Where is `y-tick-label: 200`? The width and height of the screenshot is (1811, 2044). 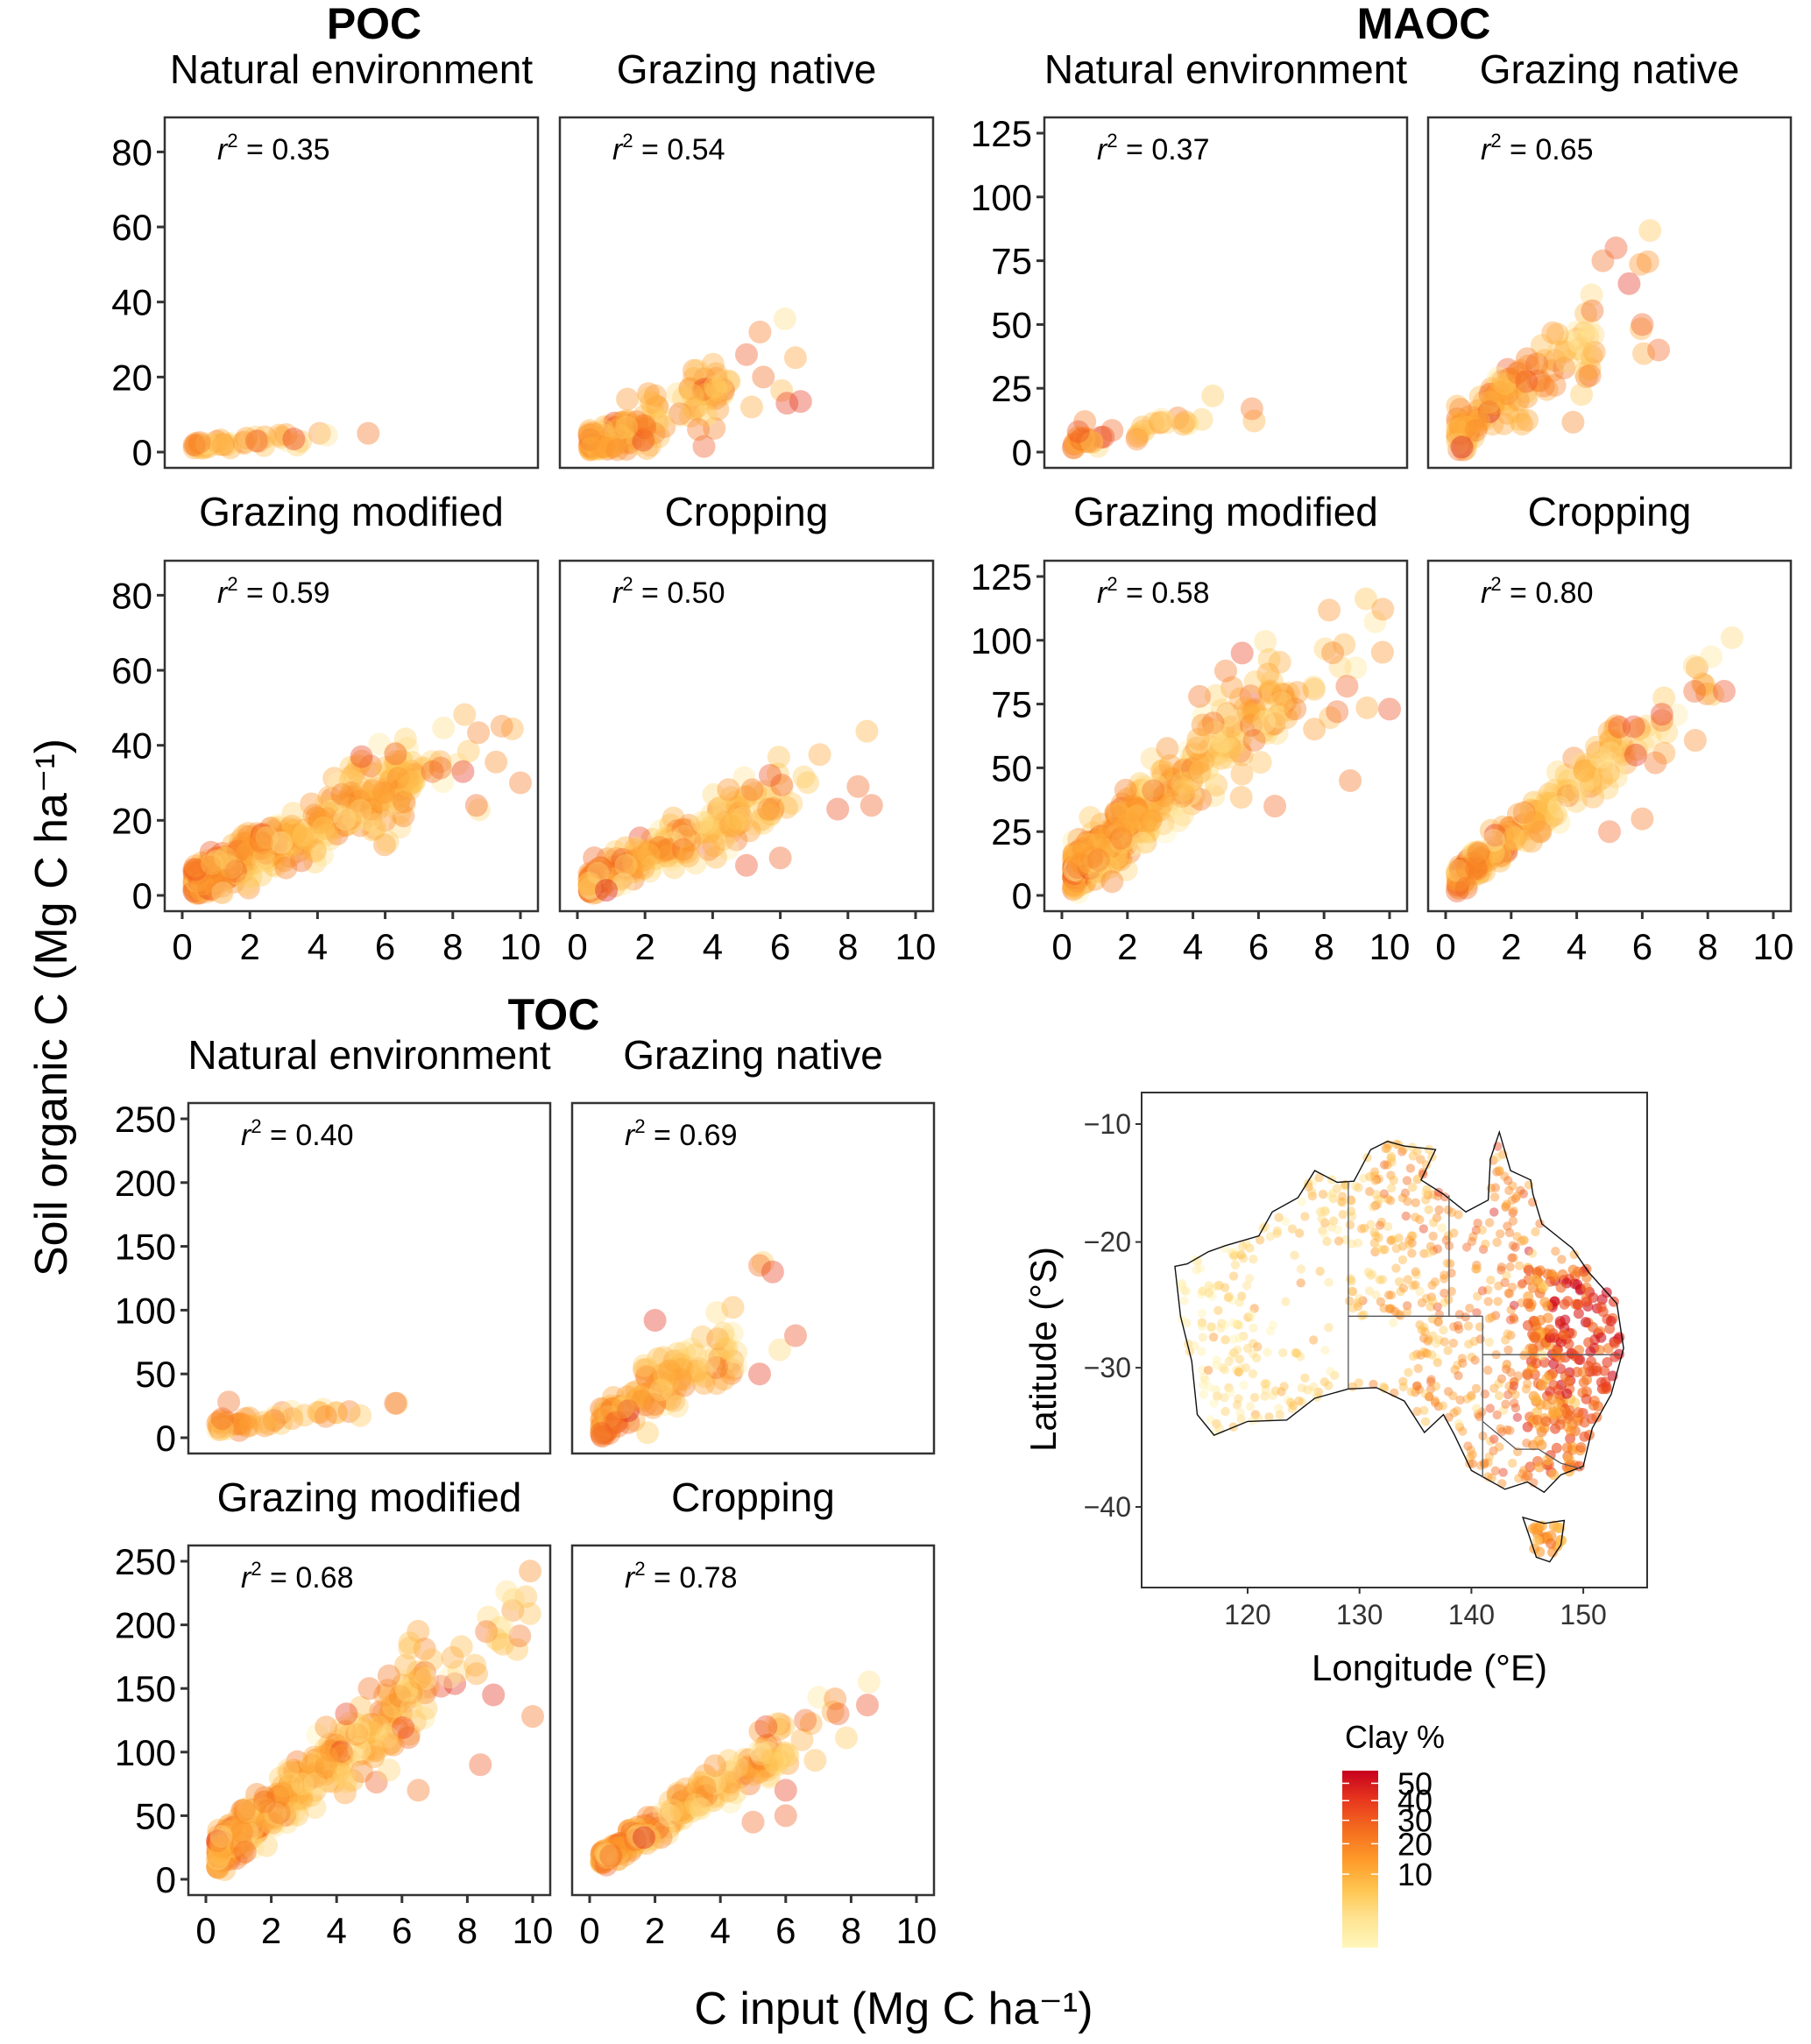
y-tick-label: 200 is located at coordinates (145, 1183).